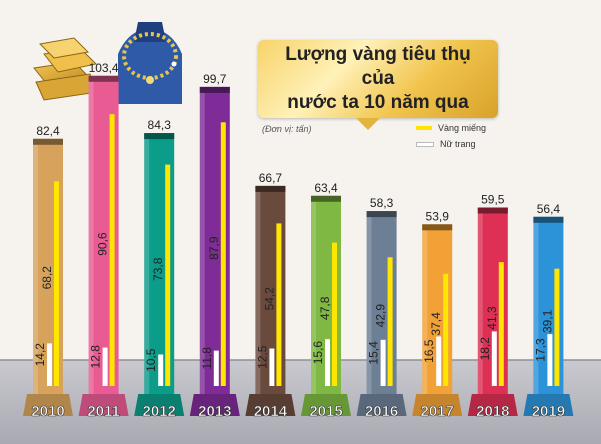  I want to click on bar-nu-trang-2016, so click(383, 362).